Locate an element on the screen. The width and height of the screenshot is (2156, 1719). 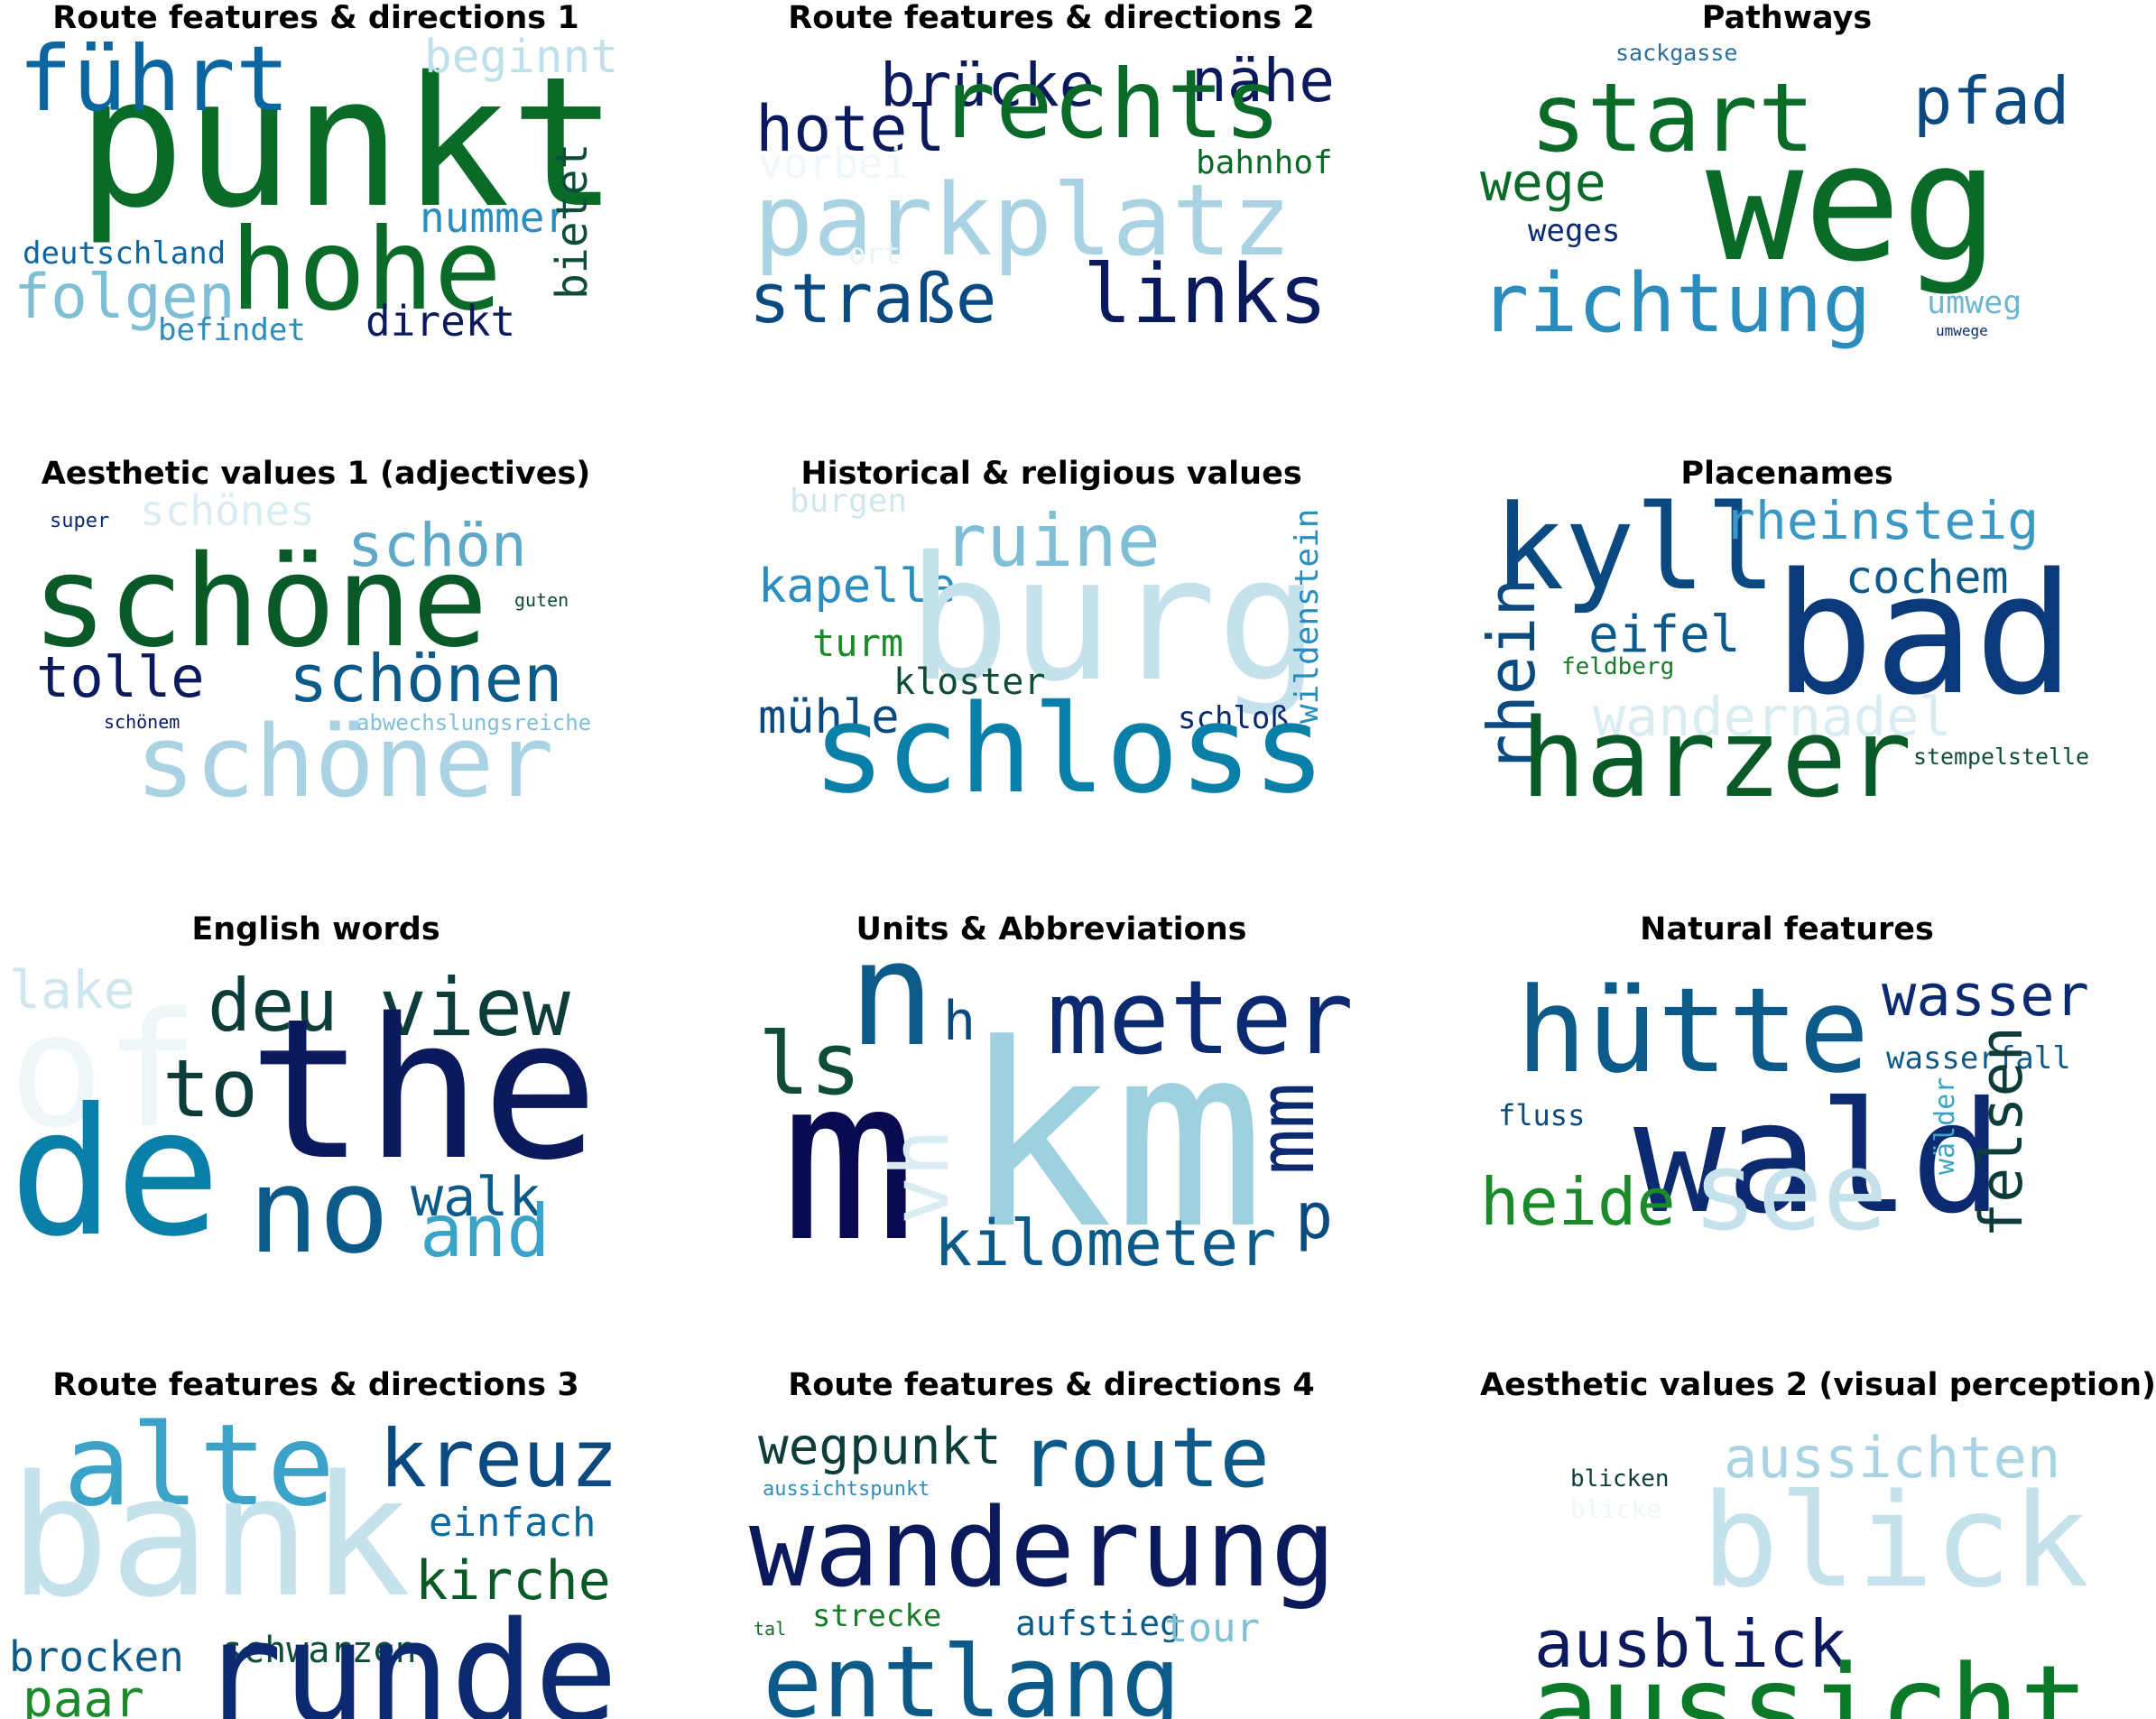
panel-title: Placenames is located at coordinates (1786, 474).